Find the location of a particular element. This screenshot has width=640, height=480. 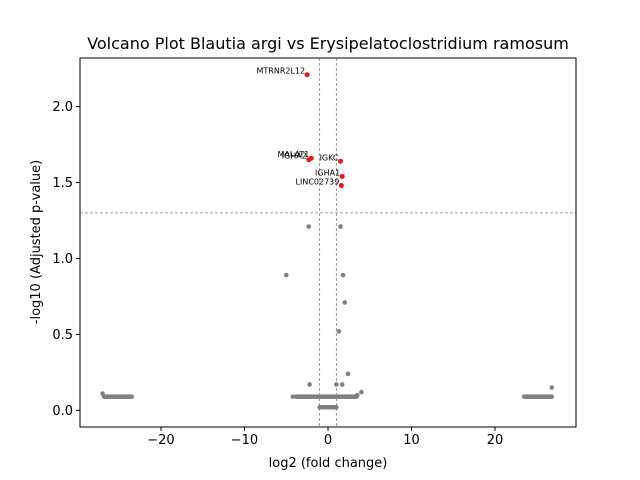

x-tick-label: −10 is located at coordinates (244, 440).